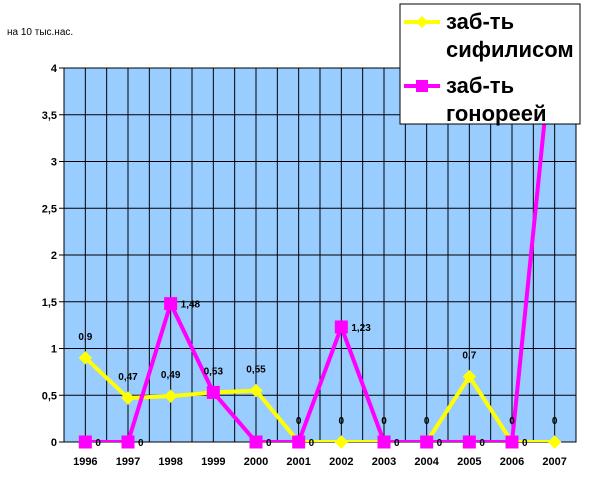 The height and width of the screenshot is (479, 603). I want to click on x-tick-label: 2003, so click(384, 462).